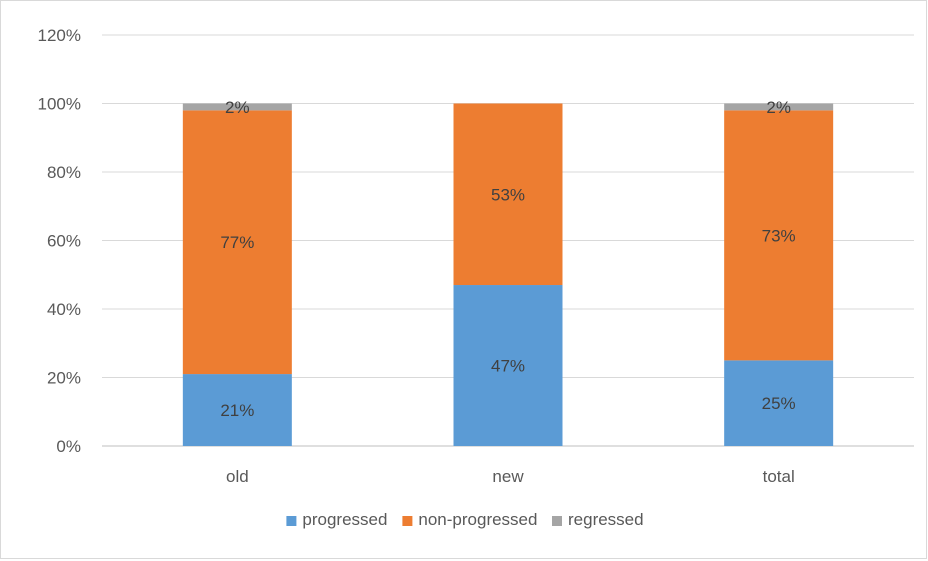 This screenshot has width=928, height=561. I want to click on y-tick-label: 100%, so click(59, 104).